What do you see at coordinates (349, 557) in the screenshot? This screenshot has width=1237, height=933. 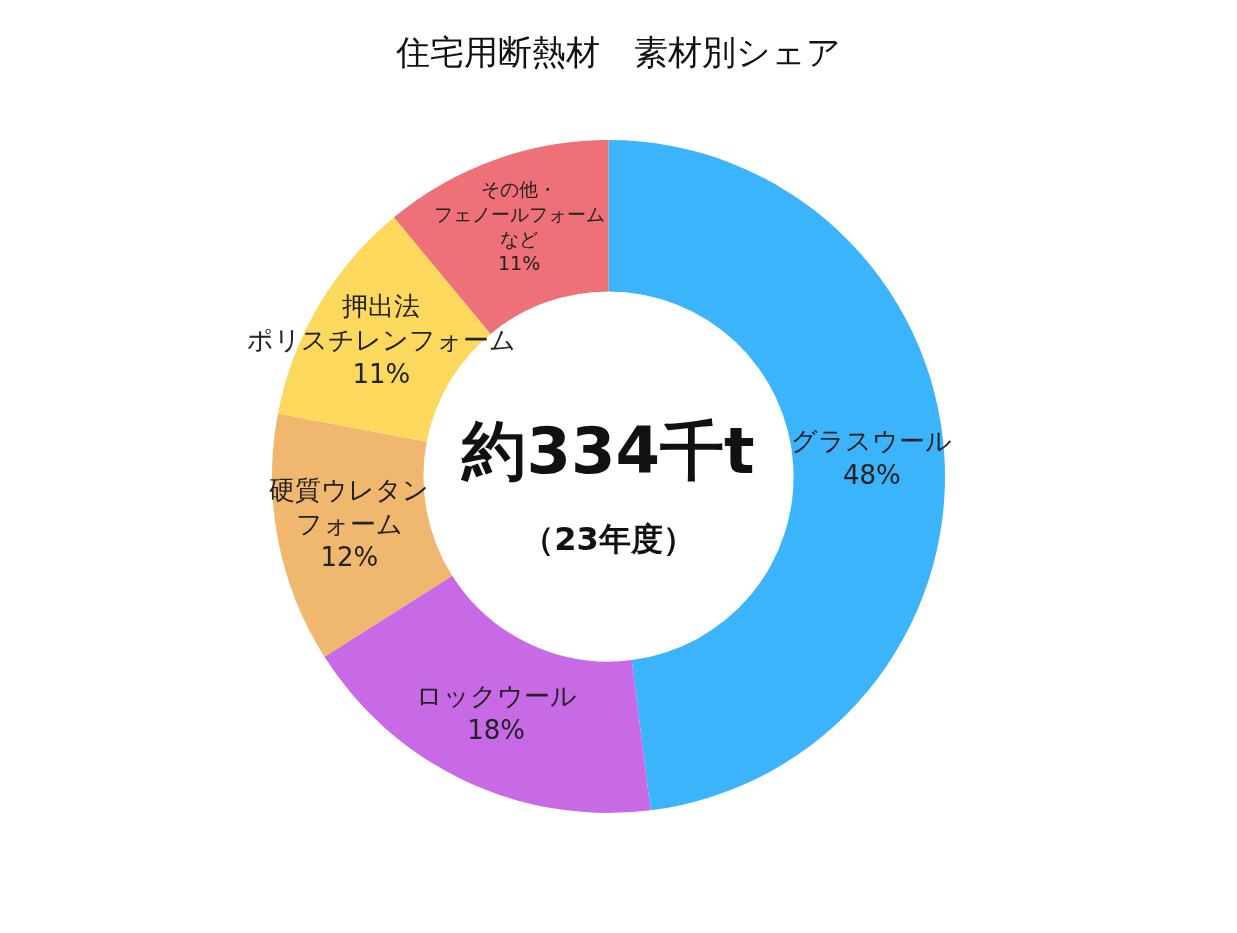 I see `data-label: 12%` at bounding box center [349, 557].